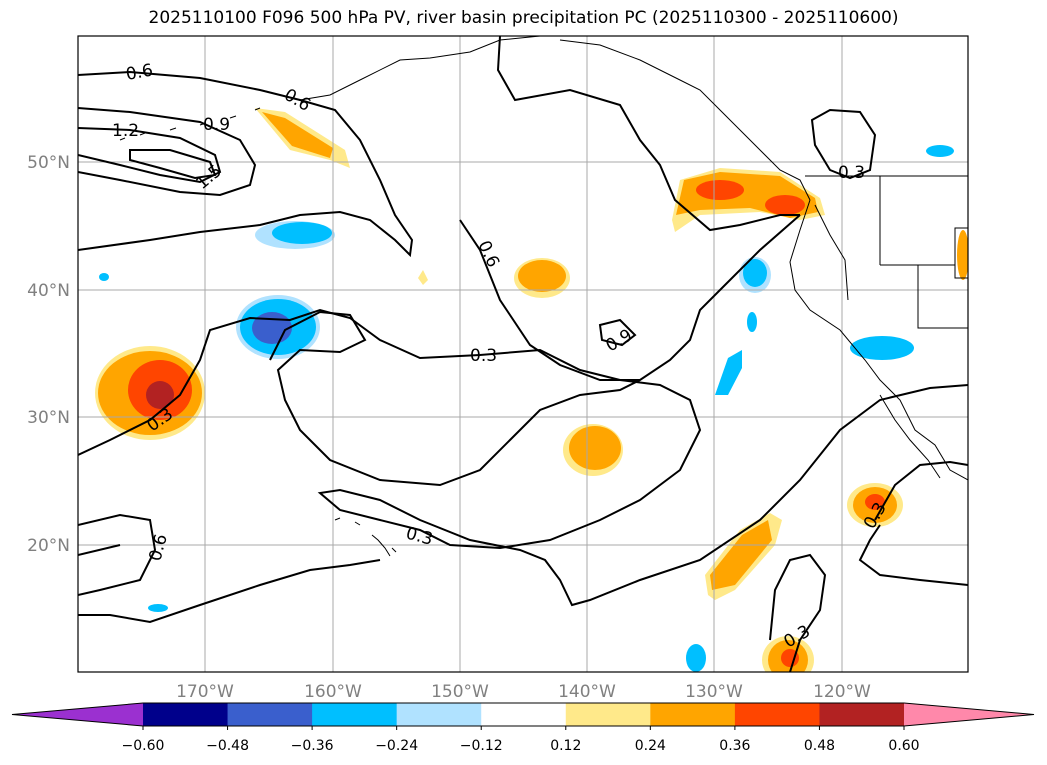 Image resolution: width=1047 pixels, height=765 pixels. I want to click on contour-label: 1.2, so click(125, 131).